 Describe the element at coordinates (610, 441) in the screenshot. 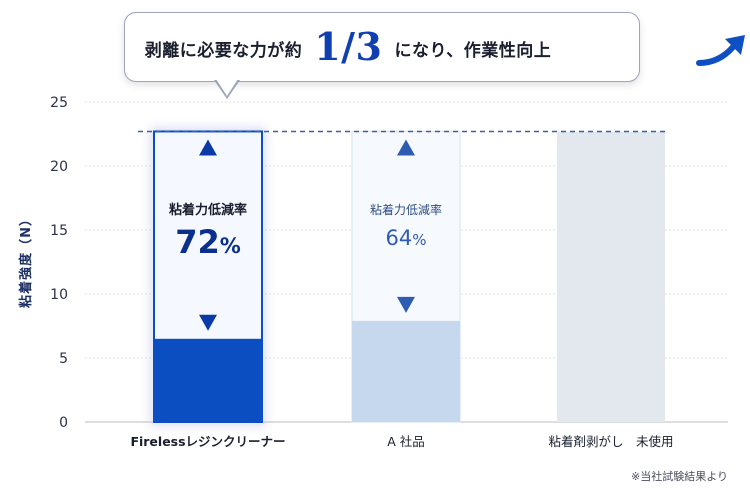

I see `x-tick-label: 粘着剤剥がし 未使用` at that location.